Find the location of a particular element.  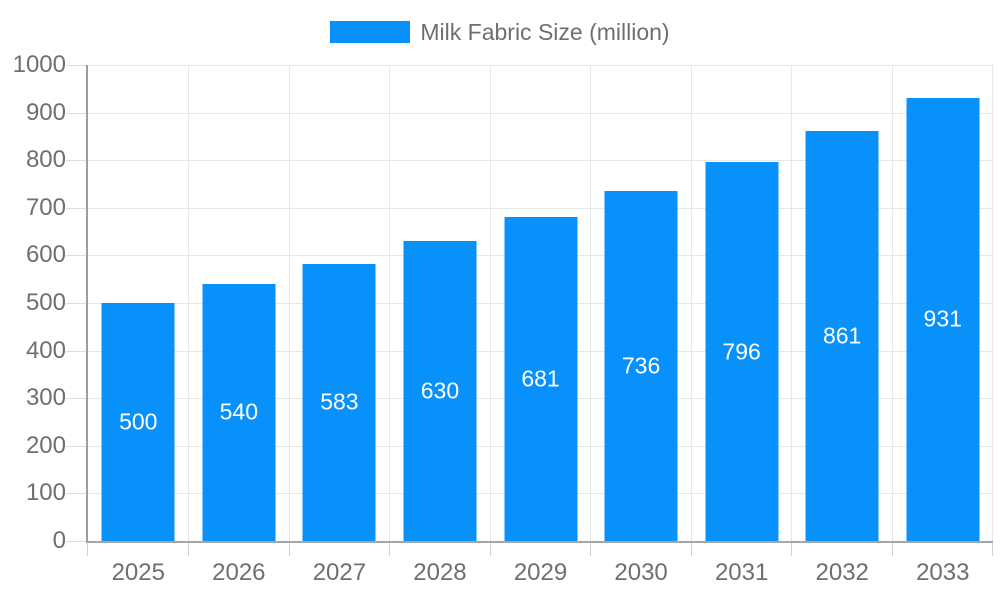

y-axis-tick-label: 600 is located at coordinates (45, 255).